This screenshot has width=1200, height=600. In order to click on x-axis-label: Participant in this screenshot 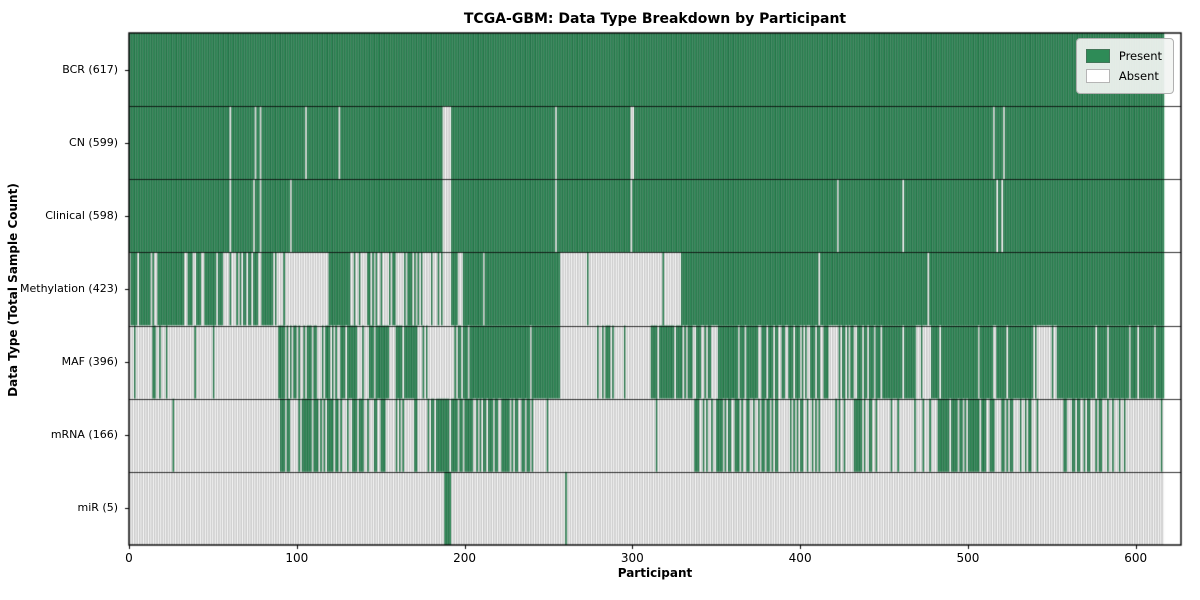, I will do `click(655, 573)`.